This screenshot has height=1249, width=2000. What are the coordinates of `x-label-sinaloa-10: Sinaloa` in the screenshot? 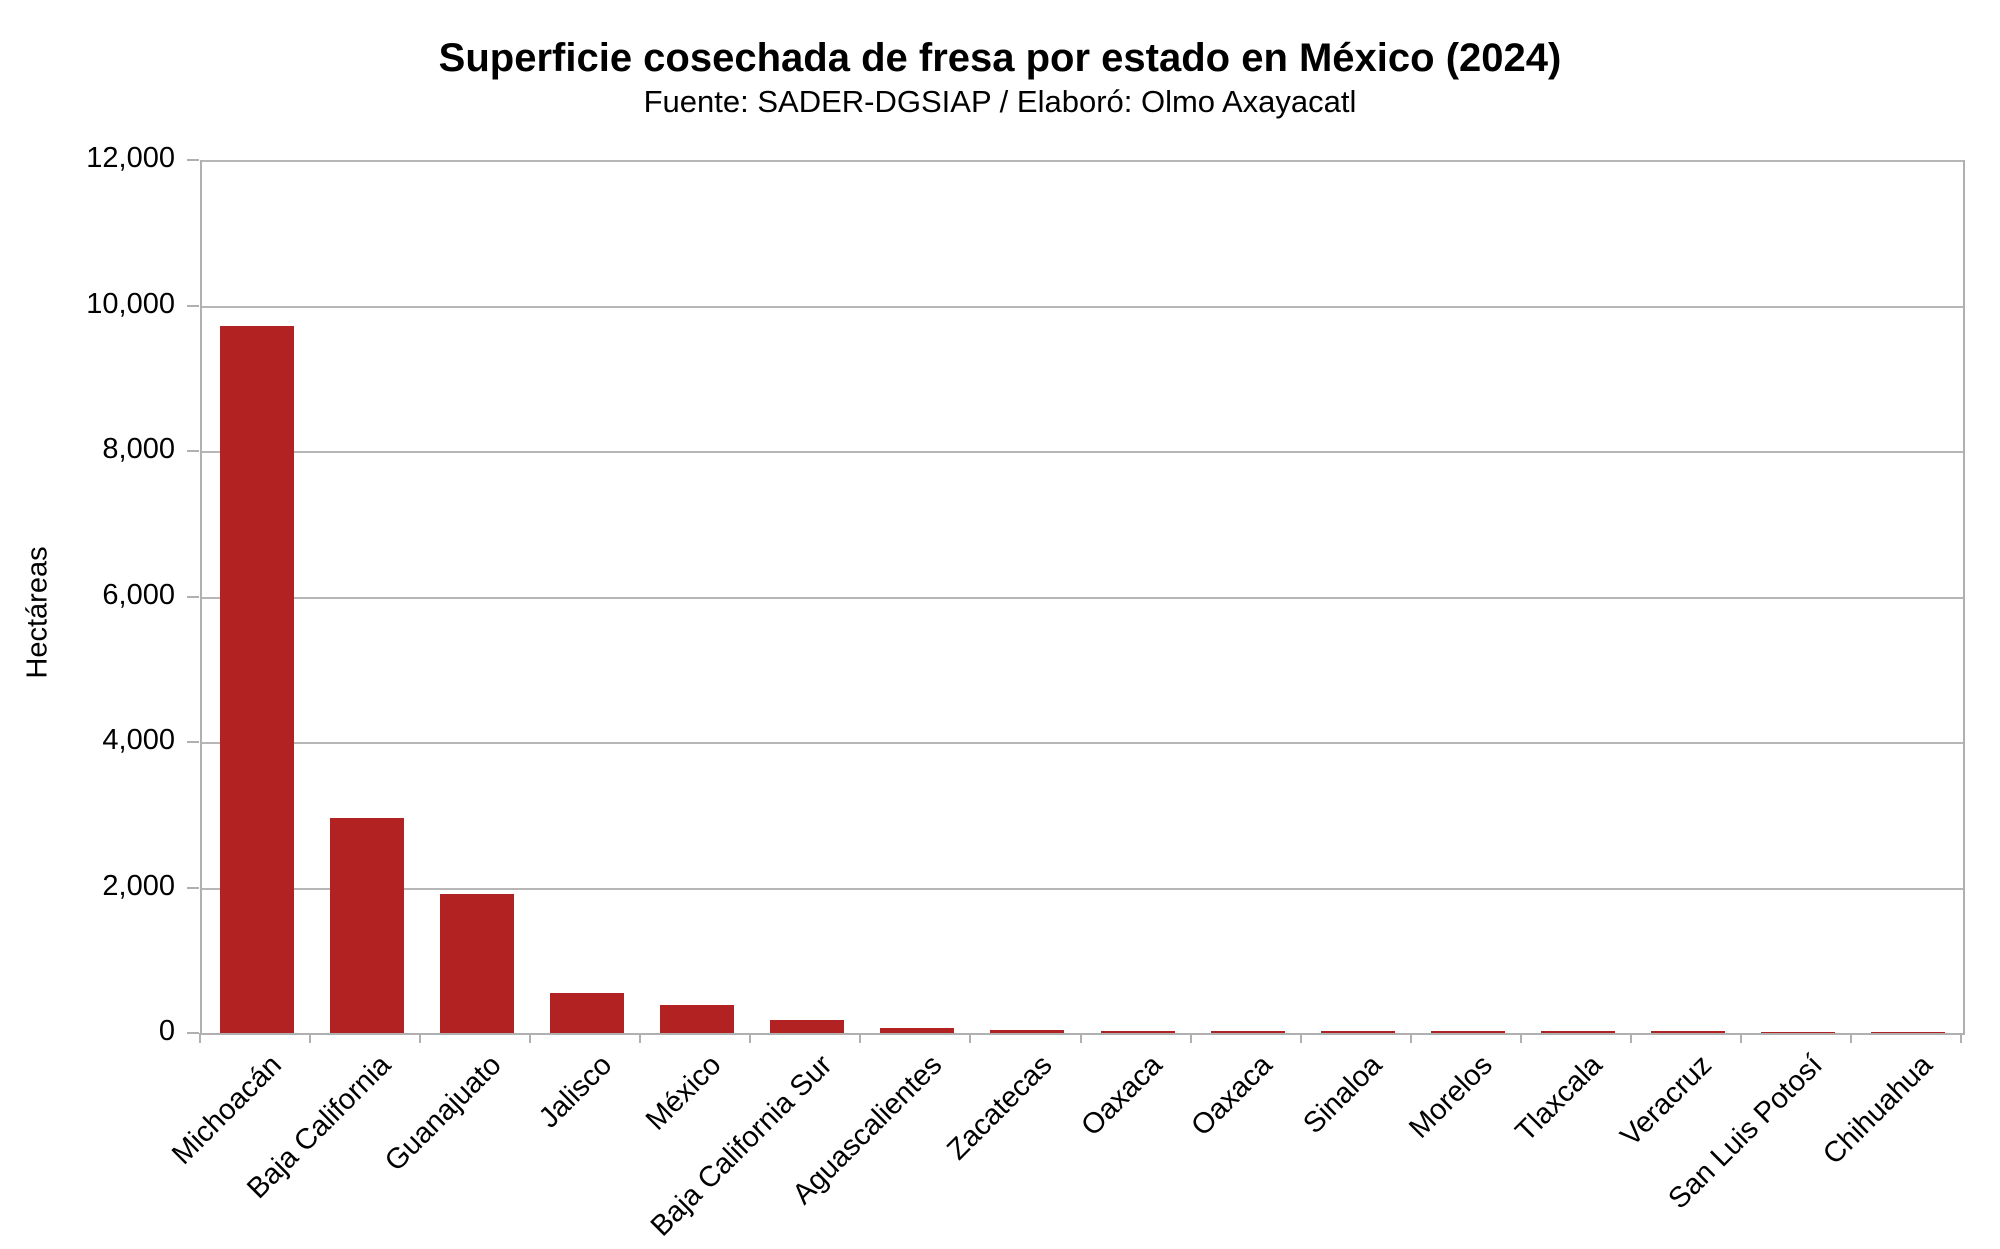 It's located at (1343, 1095).